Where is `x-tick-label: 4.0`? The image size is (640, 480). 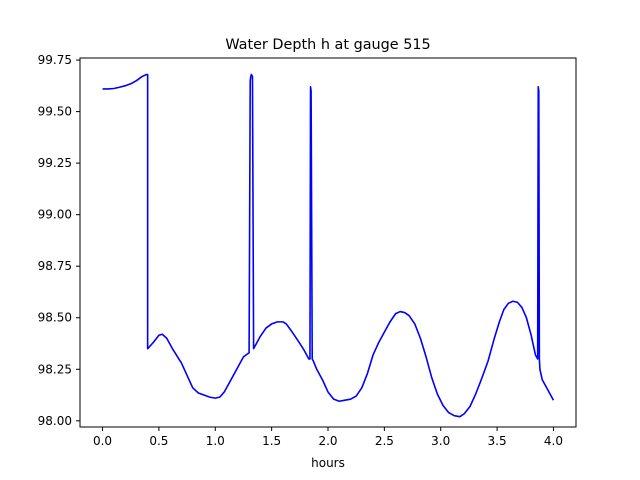 x-tick-label: 4.0 is located at coordinates (553, 441).